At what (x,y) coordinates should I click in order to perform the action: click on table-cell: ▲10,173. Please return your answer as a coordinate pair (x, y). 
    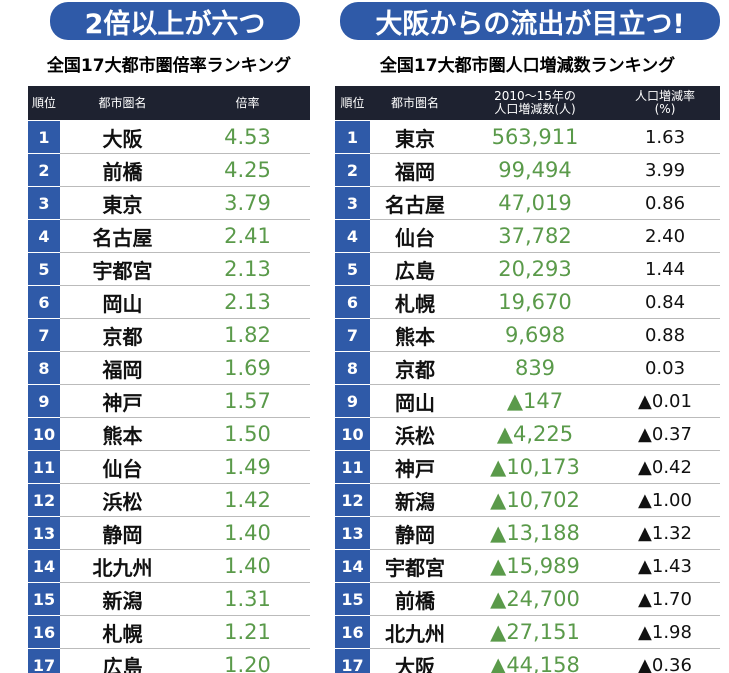
    Looking at the image, I should click on (535, 467).